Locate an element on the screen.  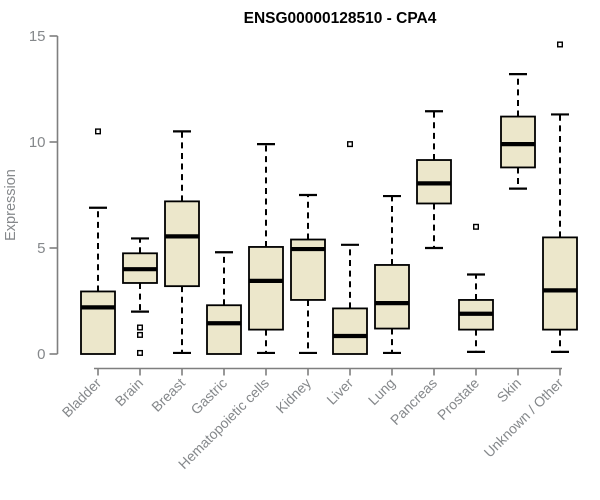
box-hematopoietic-cells is located at coordinates (266, 288).